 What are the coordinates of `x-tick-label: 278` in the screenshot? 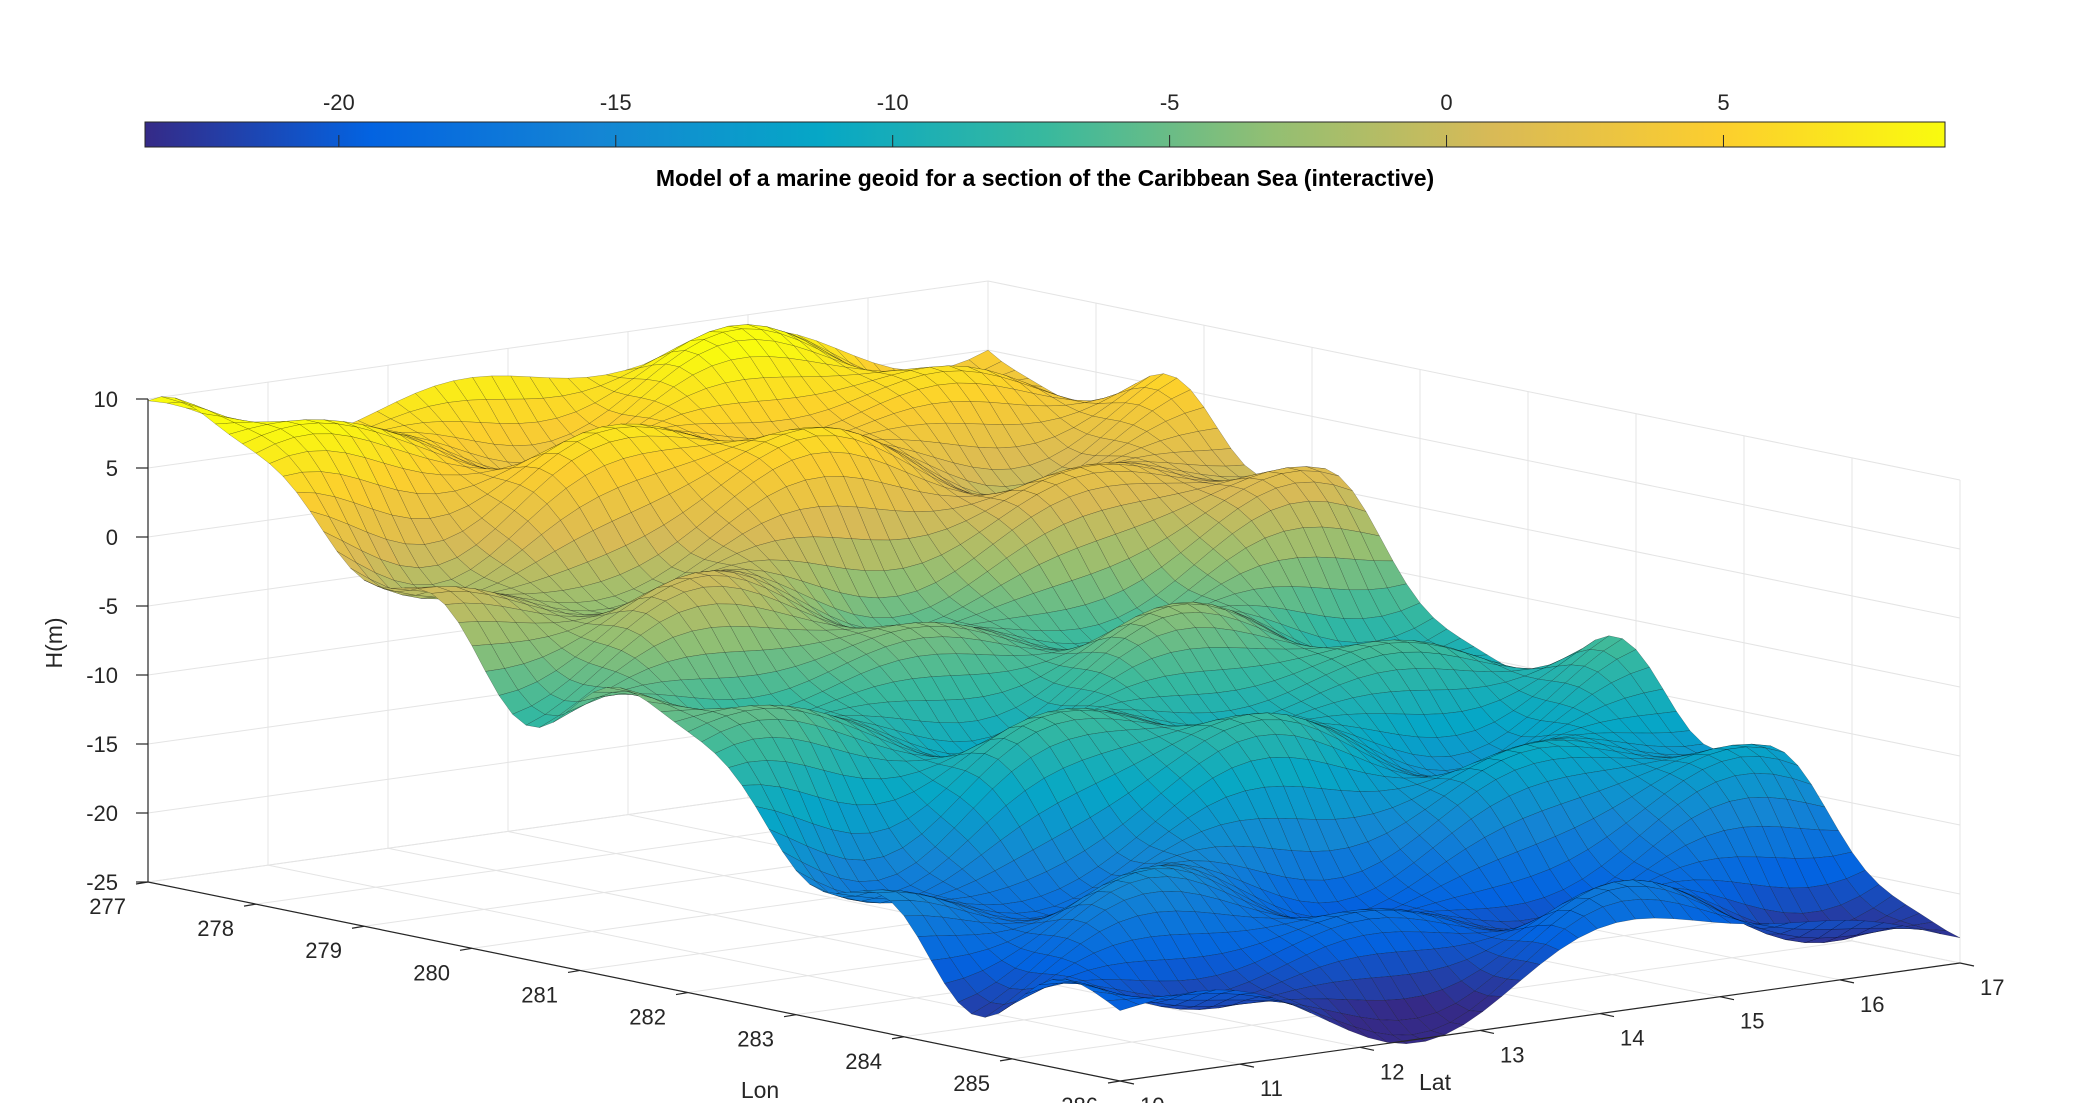 It's located at (215, 928).